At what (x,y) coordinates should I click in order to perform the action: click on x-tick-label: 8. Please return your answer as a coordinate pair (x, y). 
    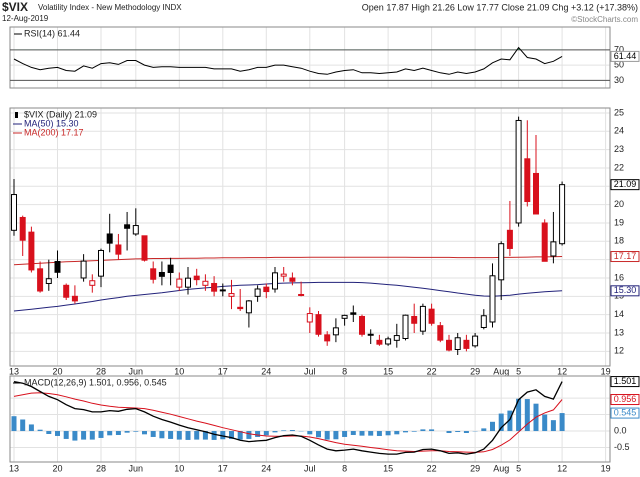
    Looking at the image, I should click on (344, 371).